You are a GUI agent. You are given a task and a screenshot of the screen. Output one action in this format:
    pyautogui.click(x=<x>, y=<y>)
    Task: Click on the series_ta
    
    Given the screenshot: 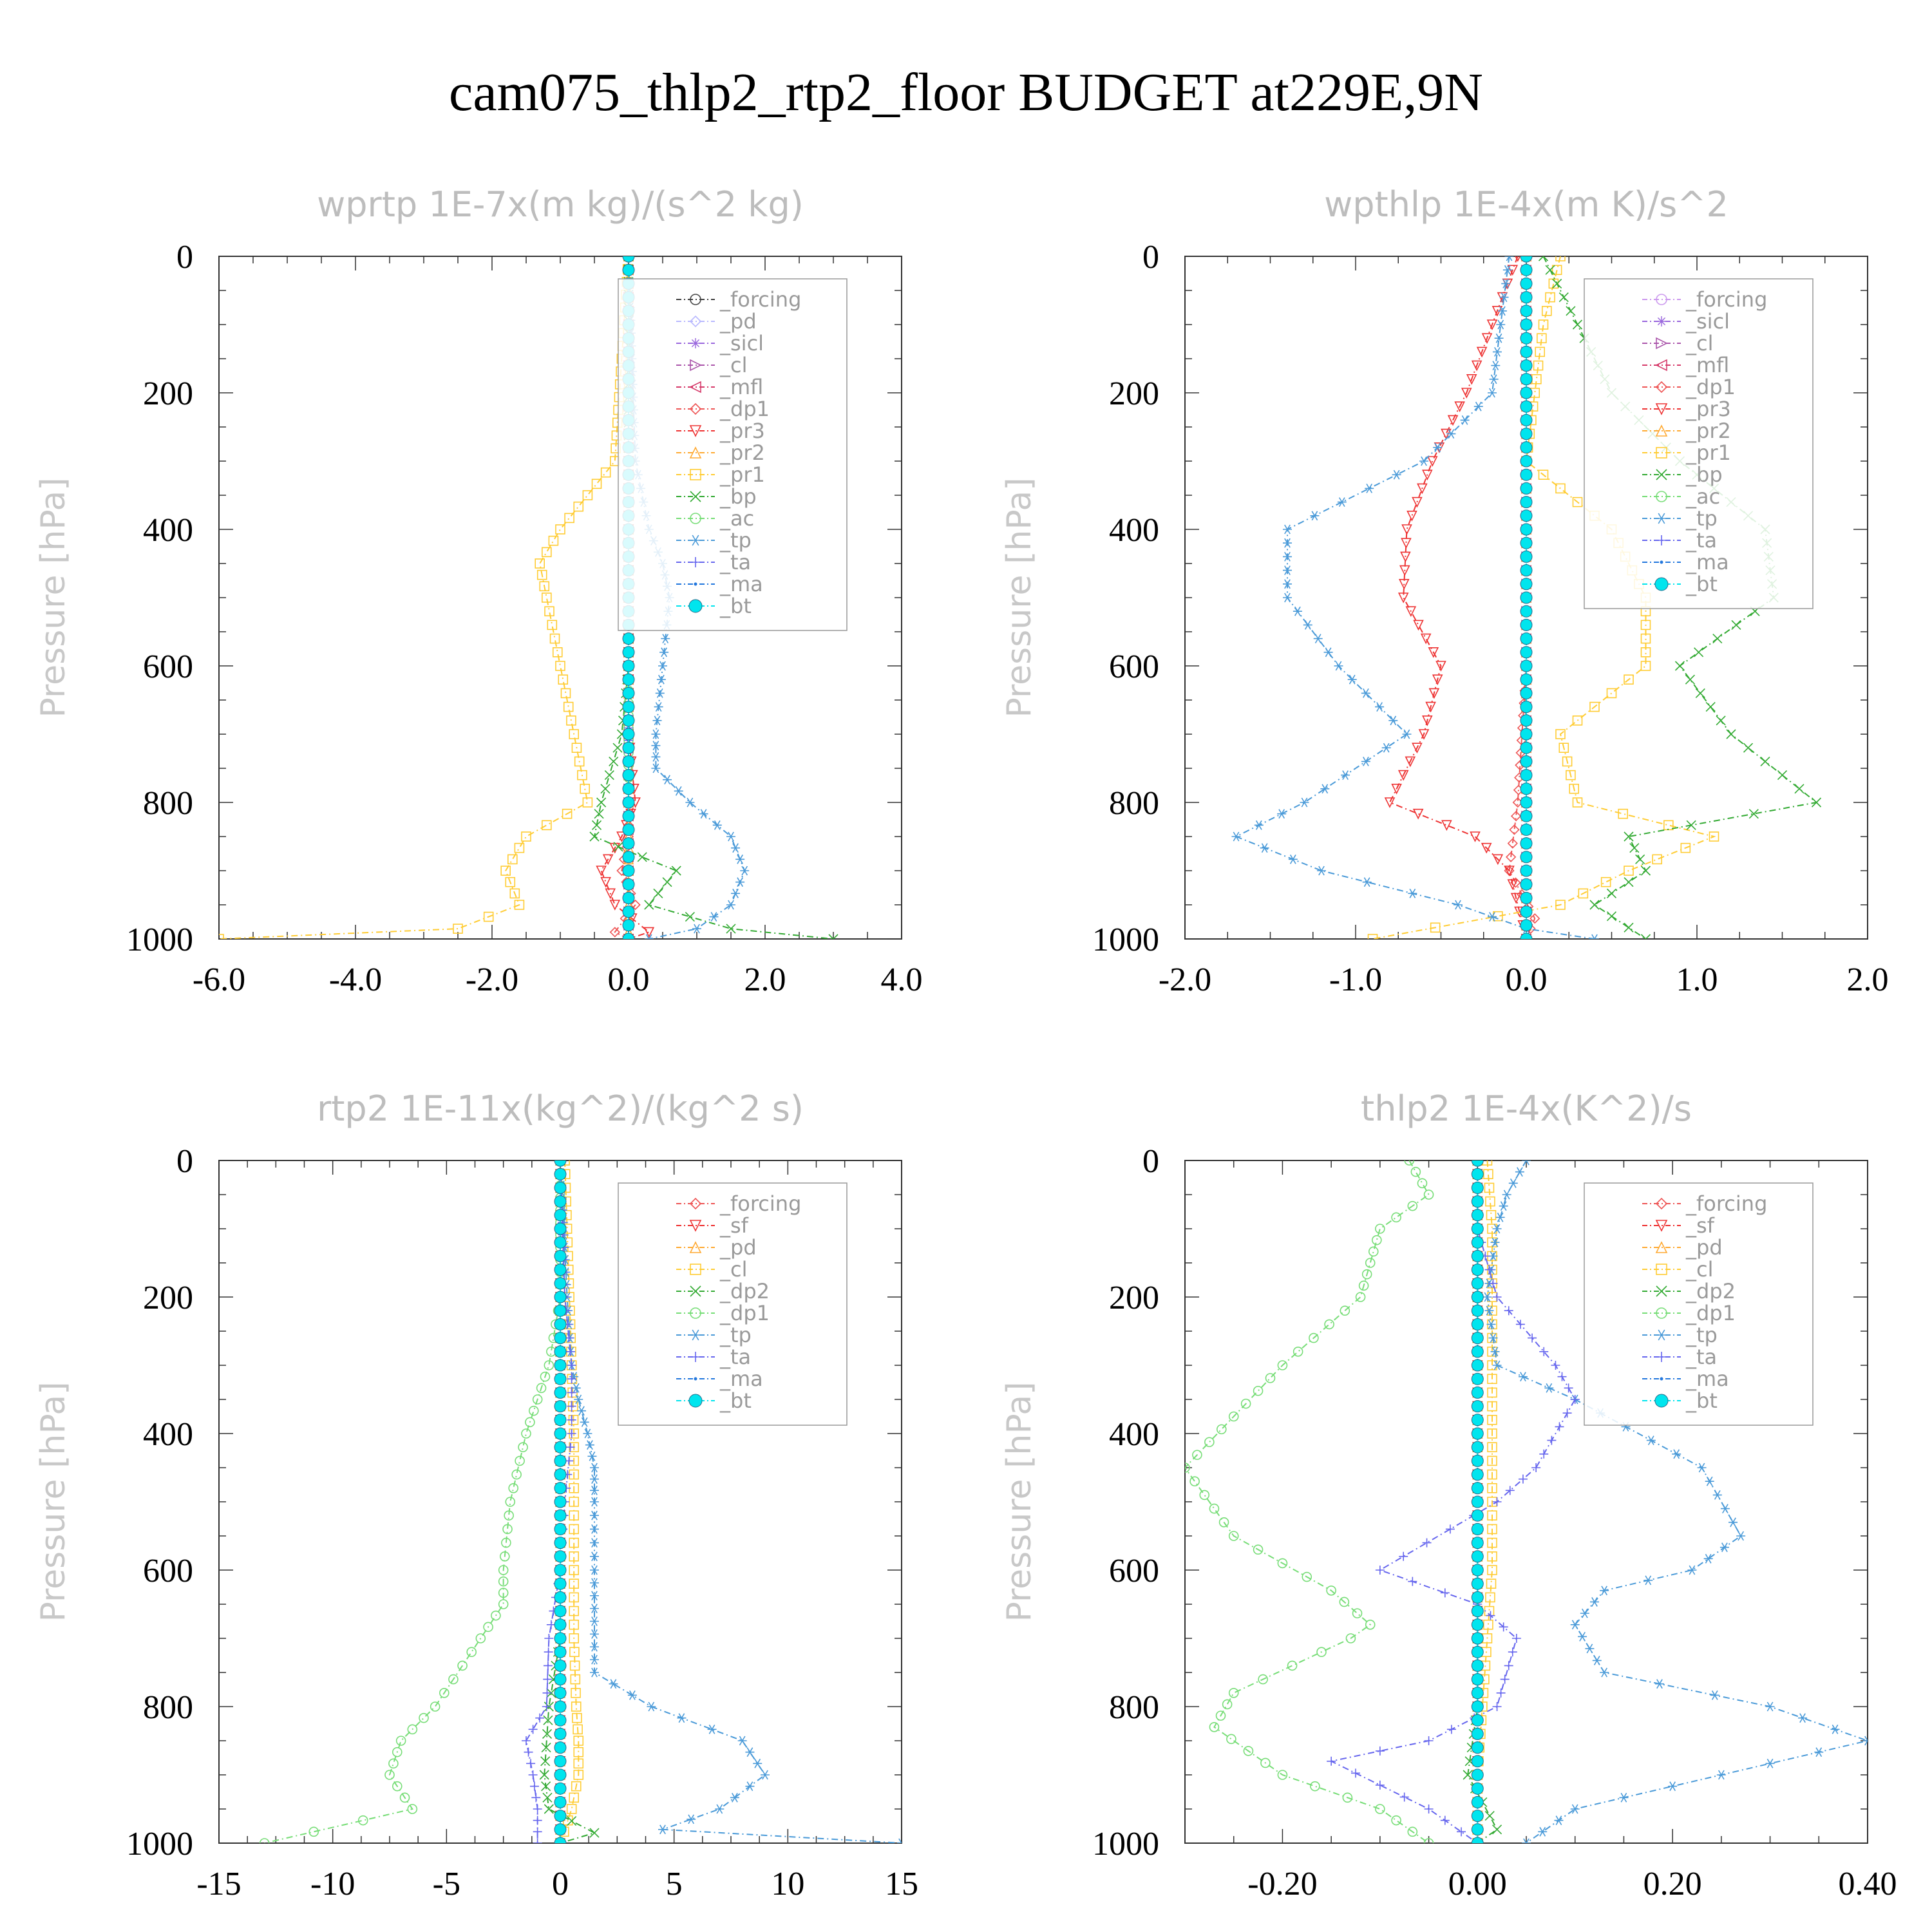 What is the action you would take?
    pyautogui.click(x=549, y=1502)
    